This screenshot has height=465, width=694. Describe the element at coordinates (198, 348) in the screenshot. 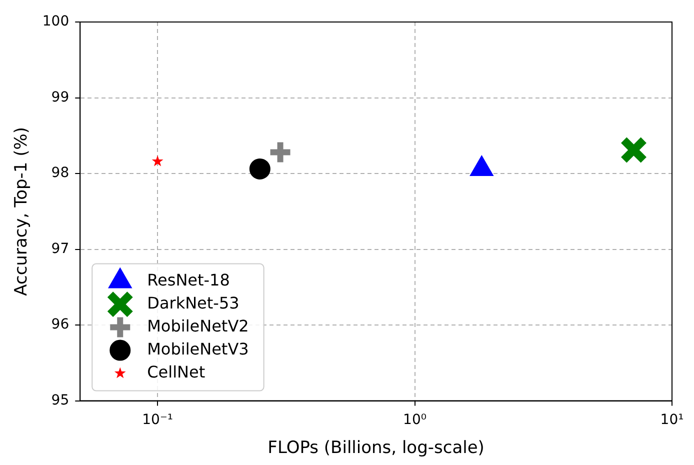

I see `legend-label: MobileNetV3` at that location.